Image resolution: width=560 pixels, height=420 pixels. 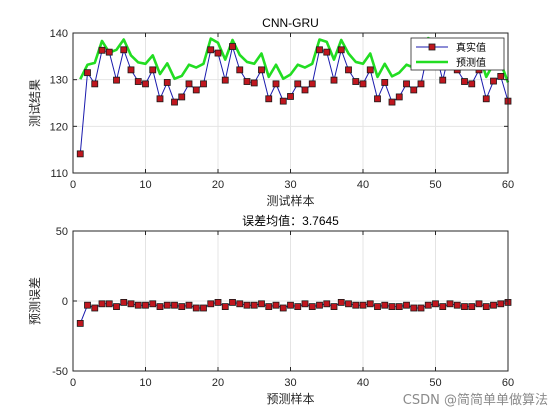 I want to click on x-tick-label: 20, so click(x=218, y=383).